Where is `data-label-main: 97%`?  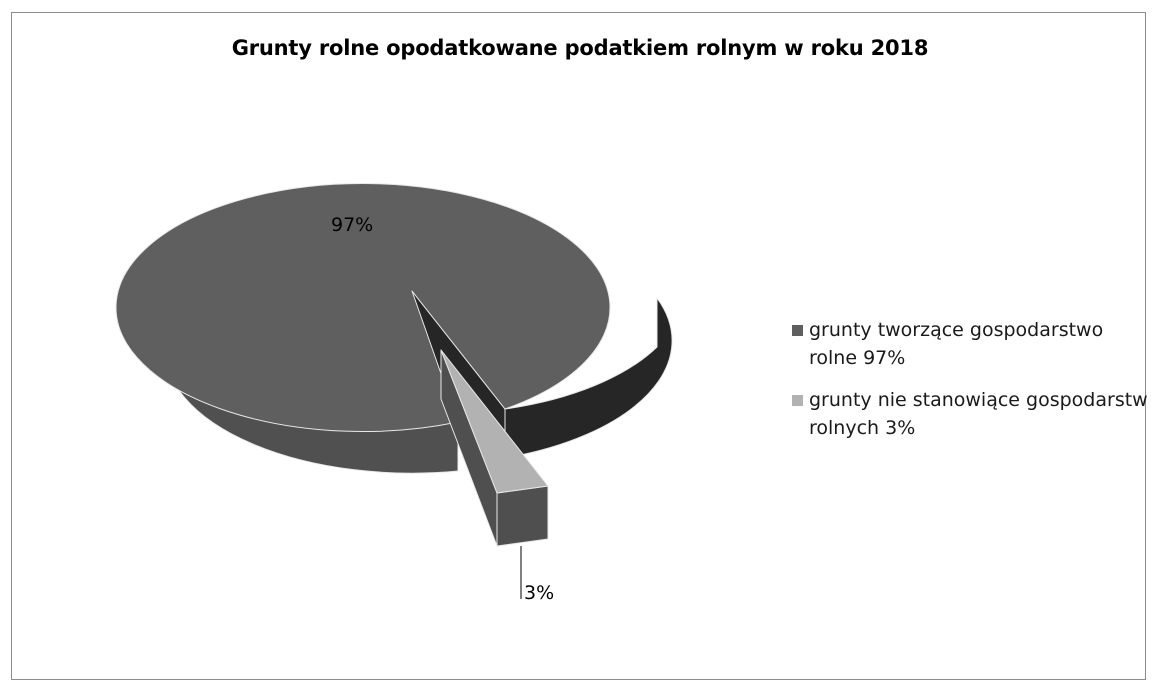 data-label-main: 97% is located at coordinates (352, 225).